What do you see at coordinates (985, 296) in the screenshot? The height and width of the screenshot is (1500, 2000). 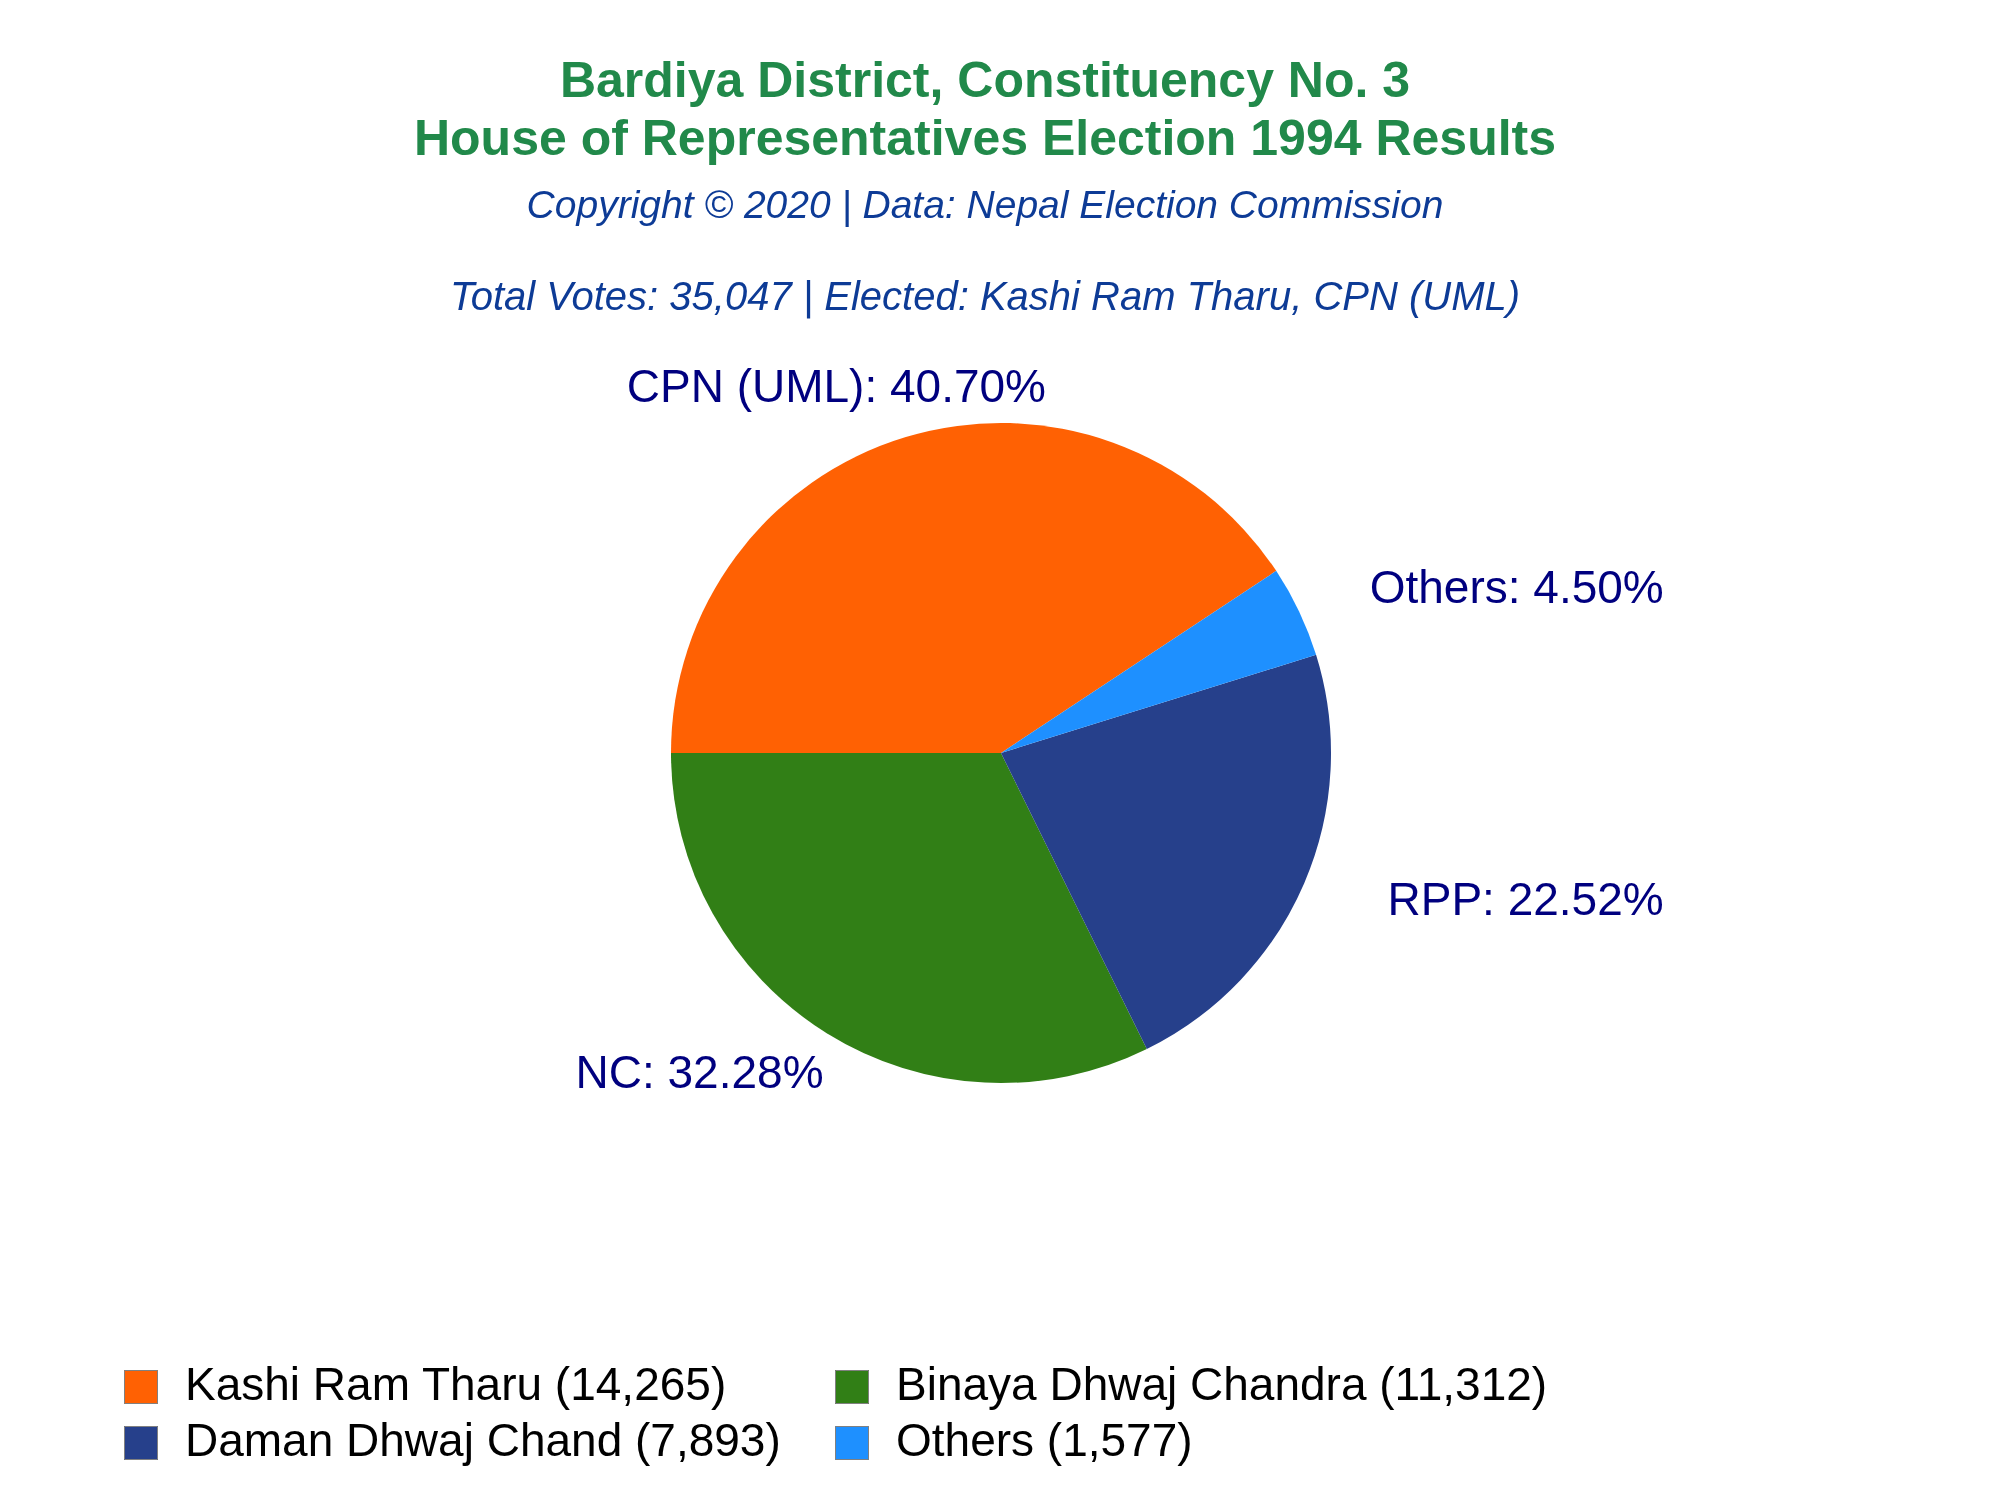 I see `chart-subtitle: Total Votes: 35,047 | Elected: Kashi Ram Tharu, CPN (UML)` at bounding box center [985, 296].